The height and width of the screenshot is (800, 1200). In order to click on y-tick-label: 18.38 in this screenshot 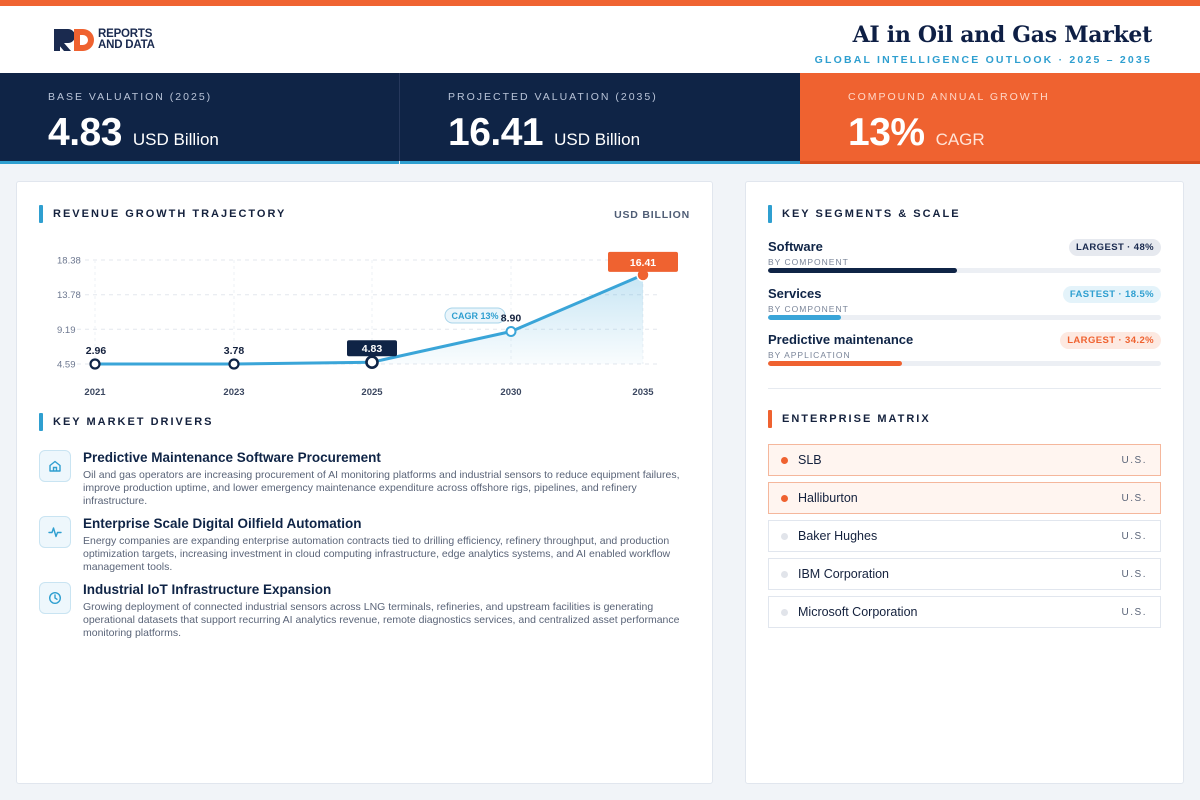, I will do `click(69, 261)`.